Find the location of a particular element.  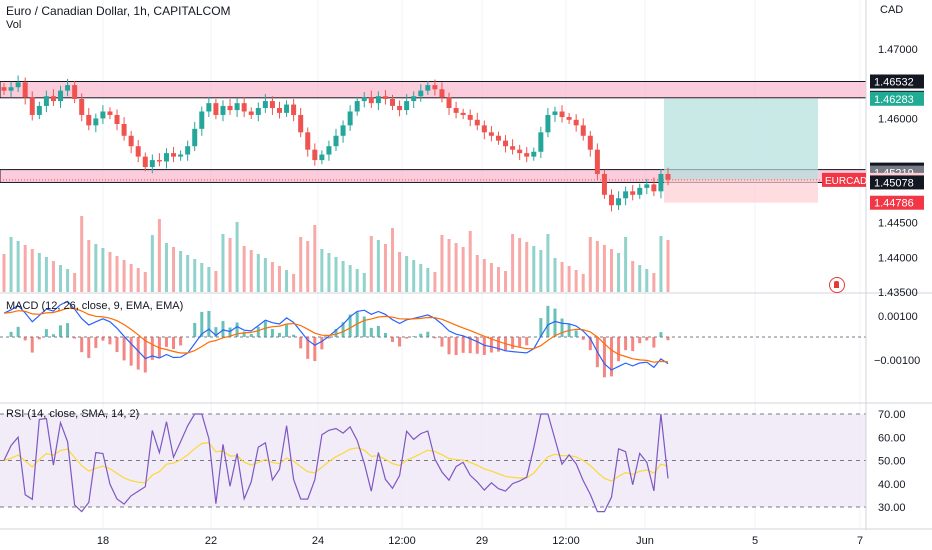

price-tick: 1.44000 is located at coordinates (898, 258).